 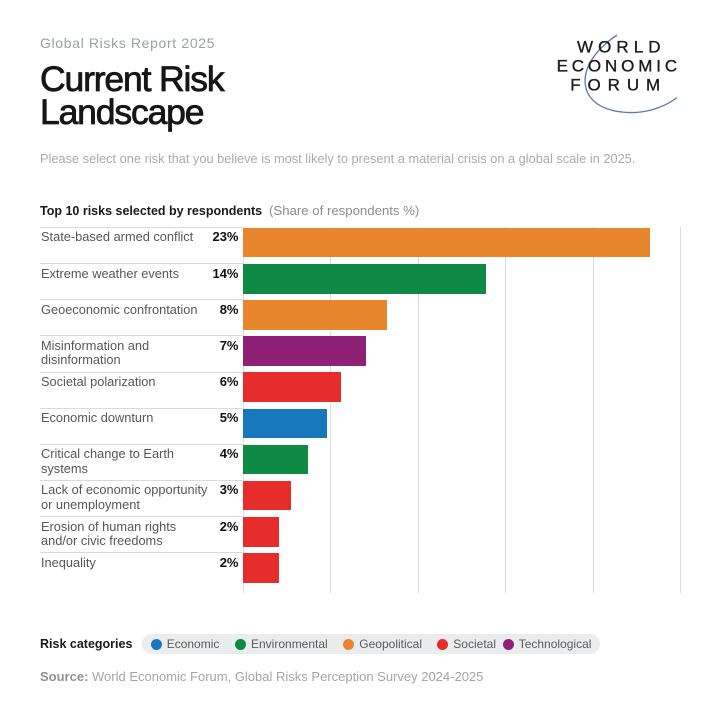 What do you see at coordinates (619, 46) in the screenshot?
I see `svg-text: WORLD` at bounding box center [619, 46].